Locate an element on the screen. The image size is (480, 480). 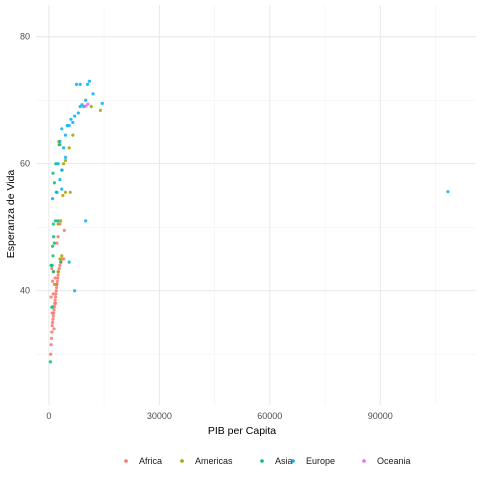
legend-label: Europe is located at coordinates (320, 461).